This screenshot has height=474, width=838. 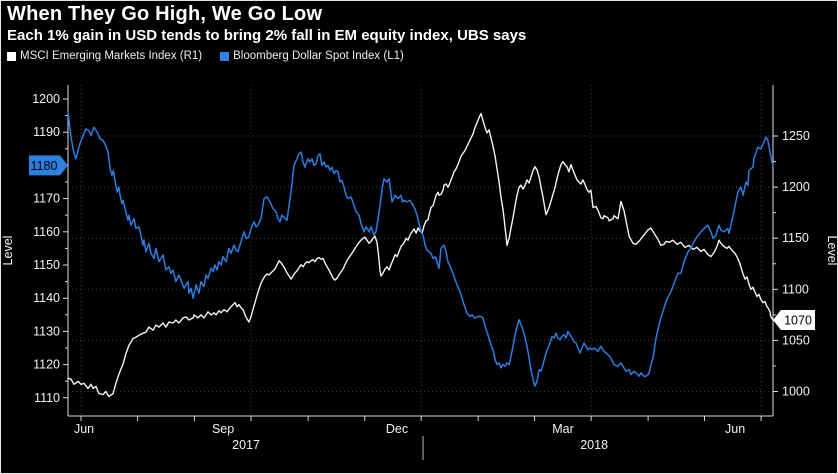 What do you see at coordinates (318, 56) in the screenshot?
I see `legend-label-dollar: Bloomberg Dollar Spot Index (L1)` at bounding box center [318, 56].